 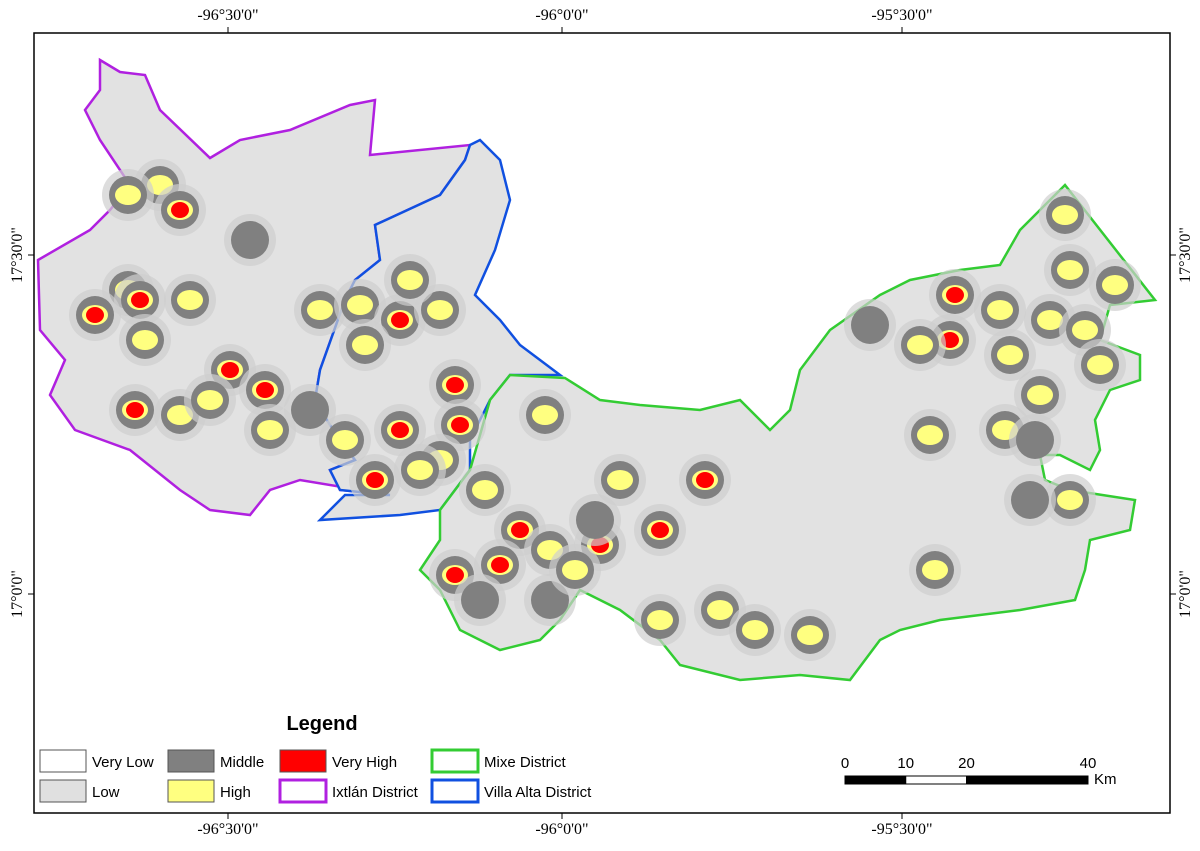 What do you see at coordinates (1088, 763) in the screenshot?
I see `scale-tick-label: 40` at bounding box center [1088, 763].